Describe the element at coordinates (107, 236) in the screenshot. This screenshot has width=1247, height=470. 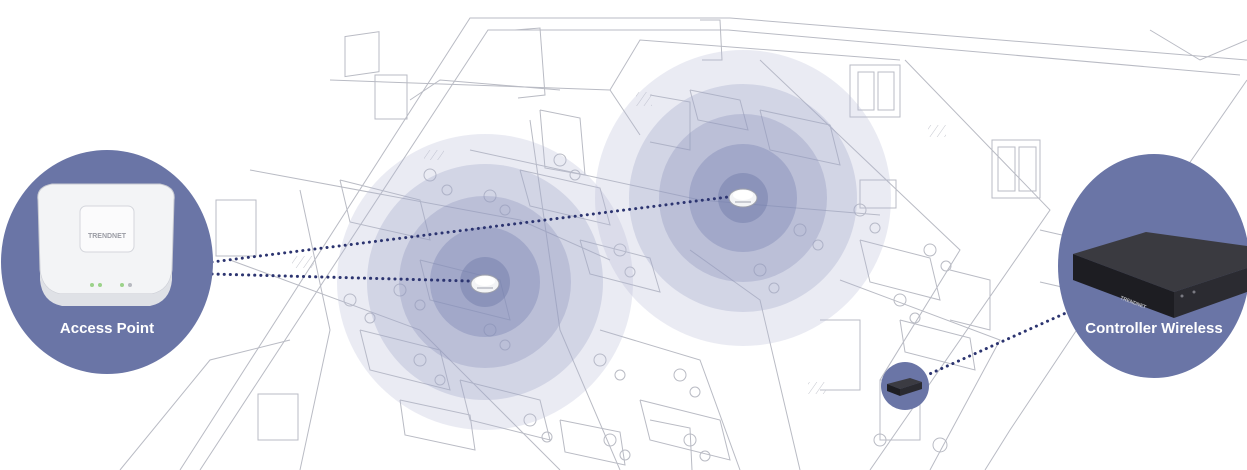
I see `access-point-brand-text: TRENDNET` at that location.